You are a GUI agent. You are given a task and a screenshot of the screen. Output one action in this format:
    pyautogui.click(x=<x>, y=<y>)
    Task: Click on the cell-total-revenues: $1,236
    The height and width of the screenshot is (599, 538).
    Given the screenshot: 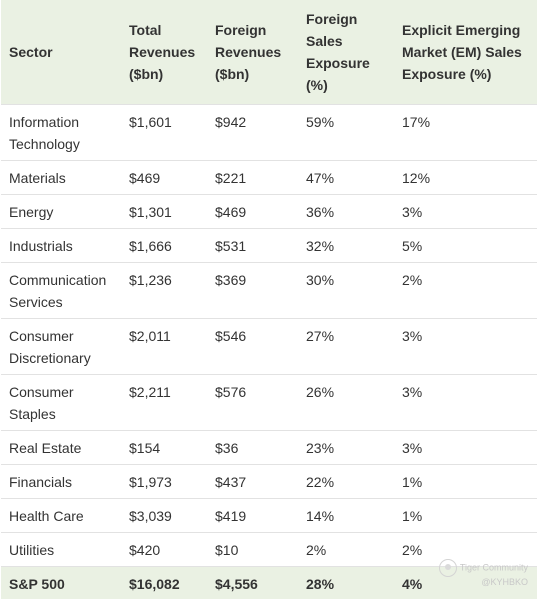 What is the action you would take?
    pyautogui.click(x=164, y=289)
    